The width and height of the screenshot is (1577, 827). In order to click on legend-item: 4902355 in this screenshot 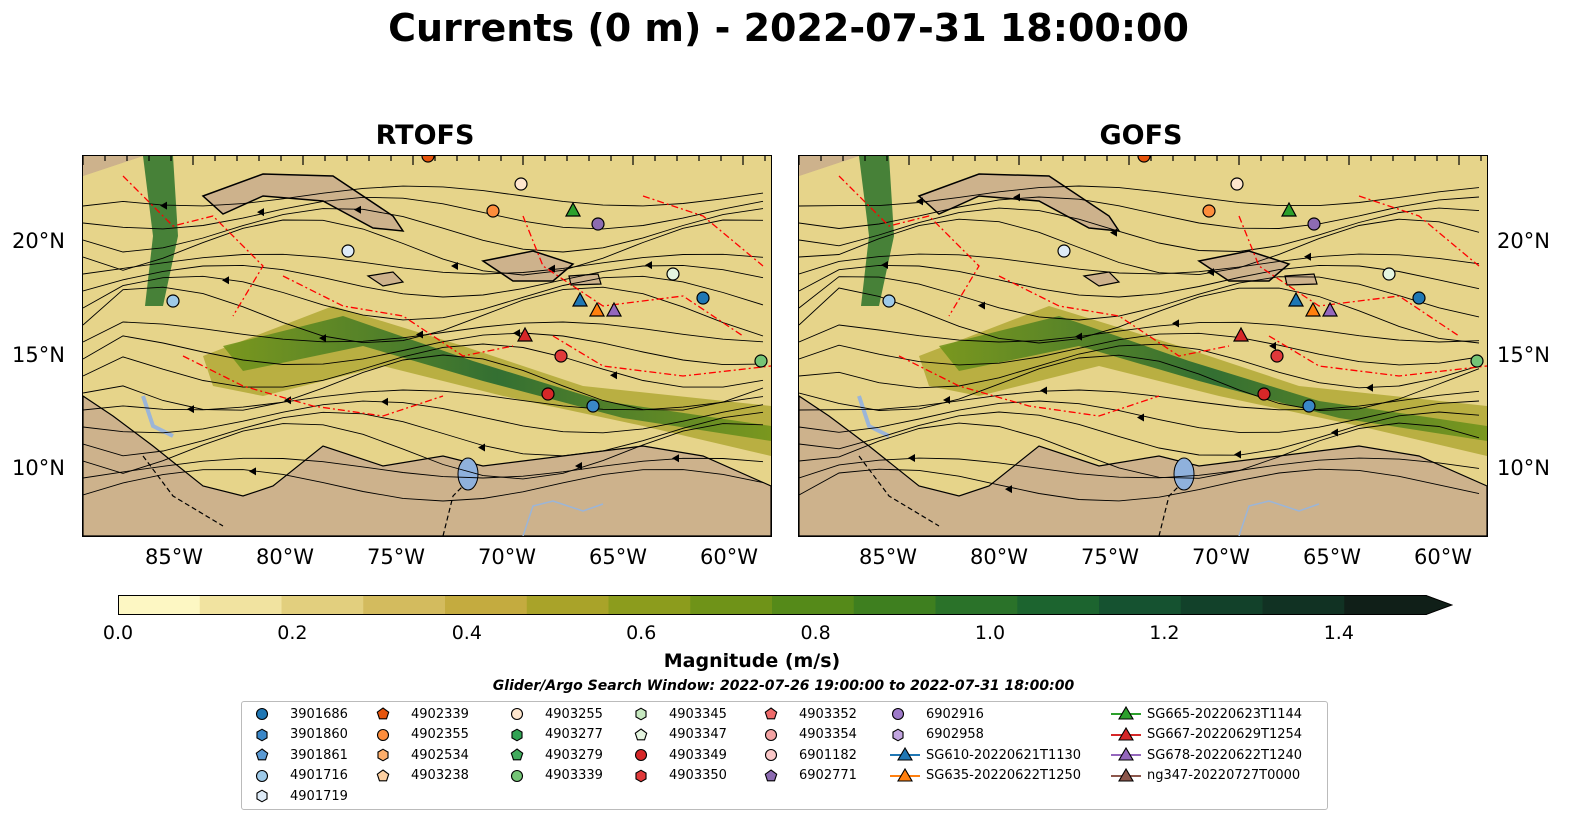, I will do `click(422, 735)`.